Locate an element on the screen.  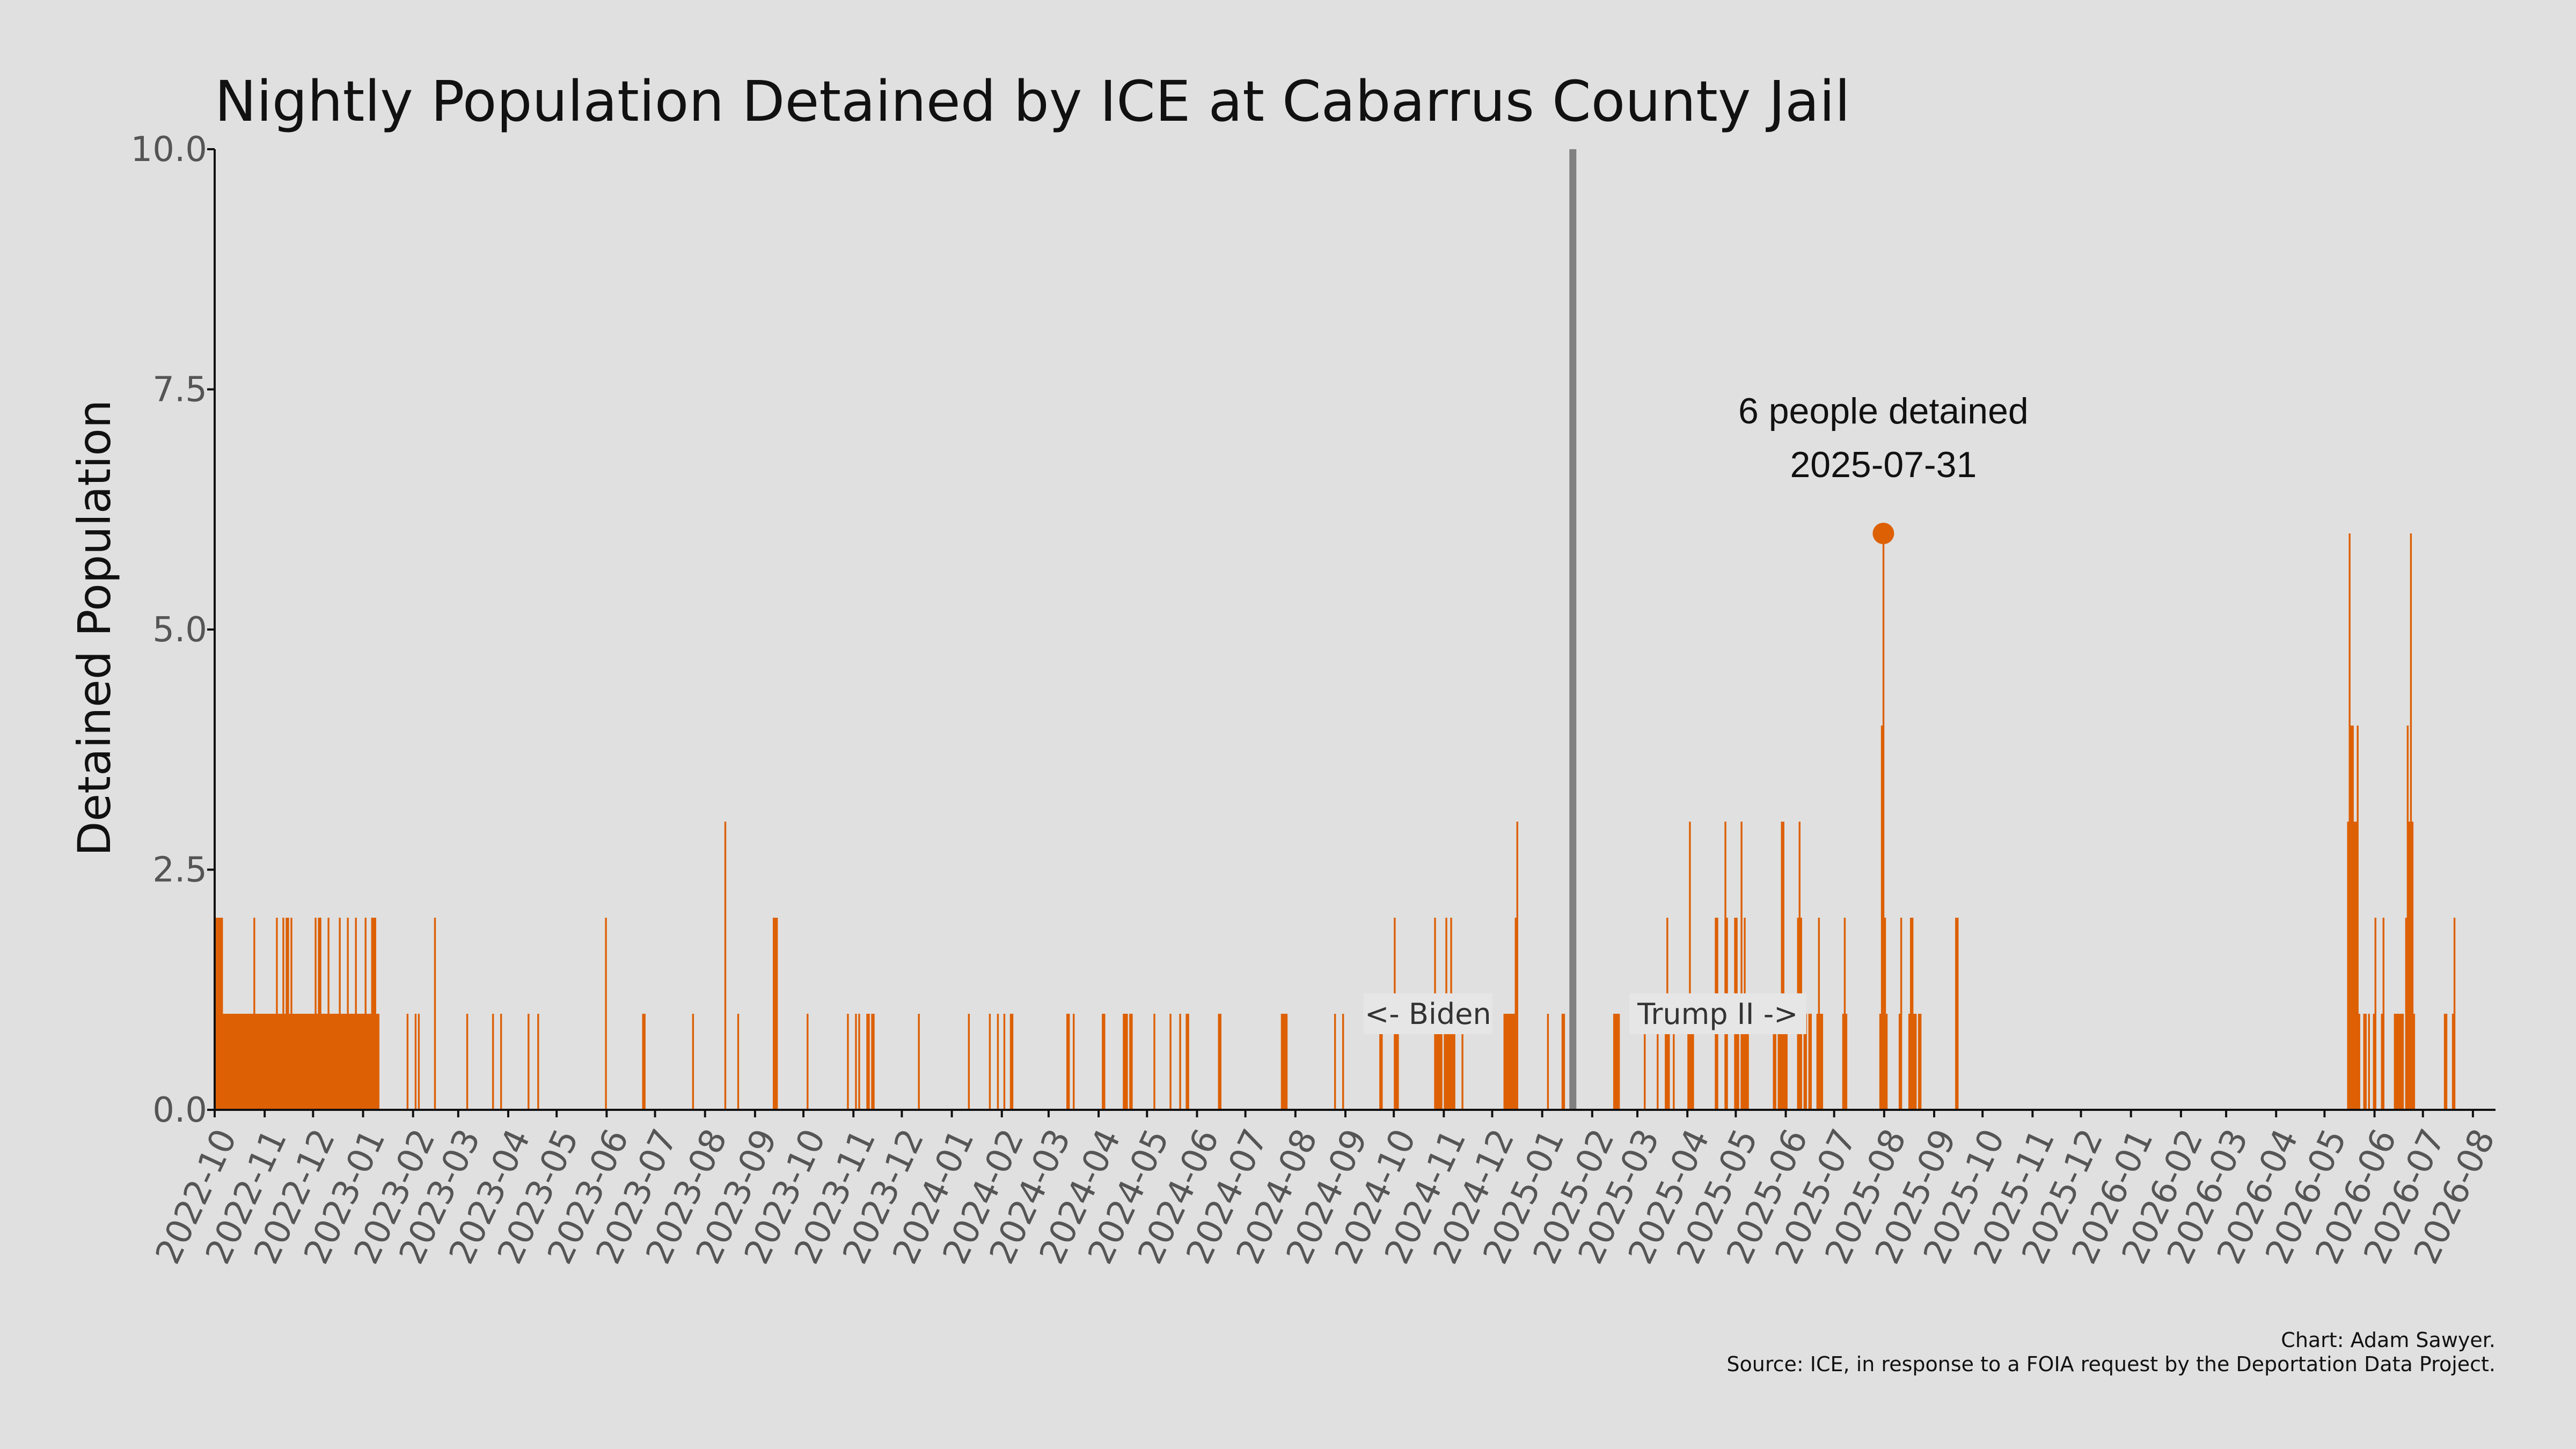
era-label-left-bg is located at coordinates (1427, 1013).